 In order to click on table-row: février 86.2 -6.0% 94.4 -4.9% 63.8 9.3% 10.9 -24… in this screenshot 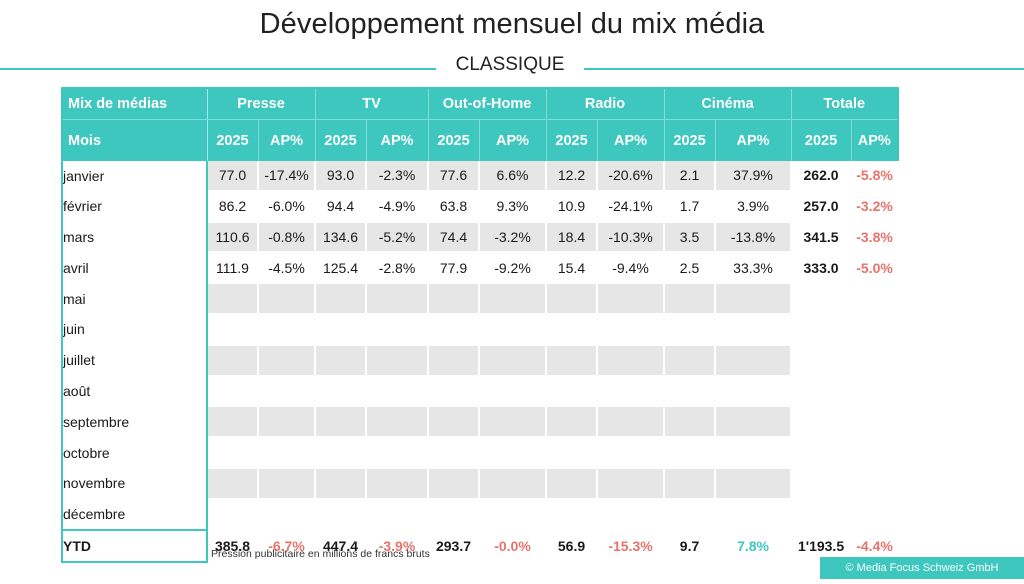, I will do `click(481, 206)`.